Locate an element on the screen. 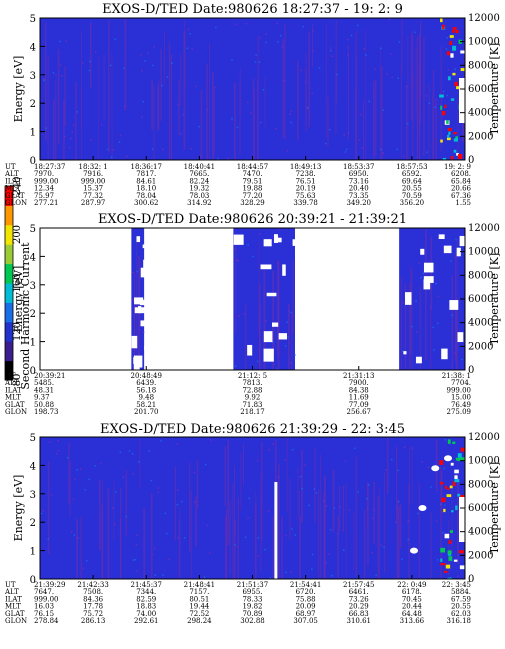 This screenshot has height=649, width=505. ephemeris-value: 78.03 is located at coordinates (199, 196).